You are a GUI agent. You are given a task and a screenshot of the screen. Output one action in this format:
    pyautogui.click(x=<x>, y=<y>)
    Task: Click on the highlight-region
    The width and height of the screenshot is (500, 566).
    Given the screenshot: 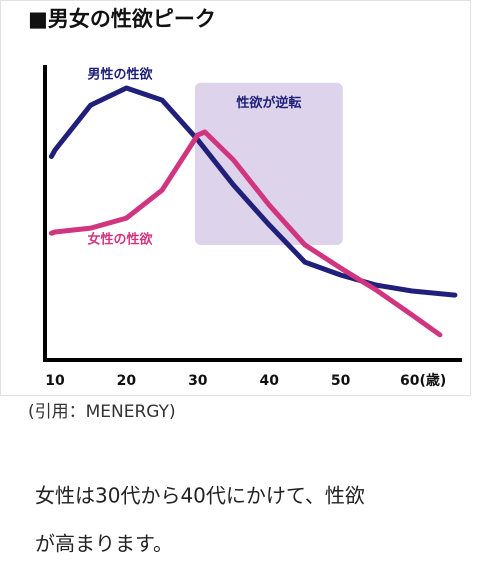 What is the action you would take?
    pyautogui.click(x=268, y=163)
    